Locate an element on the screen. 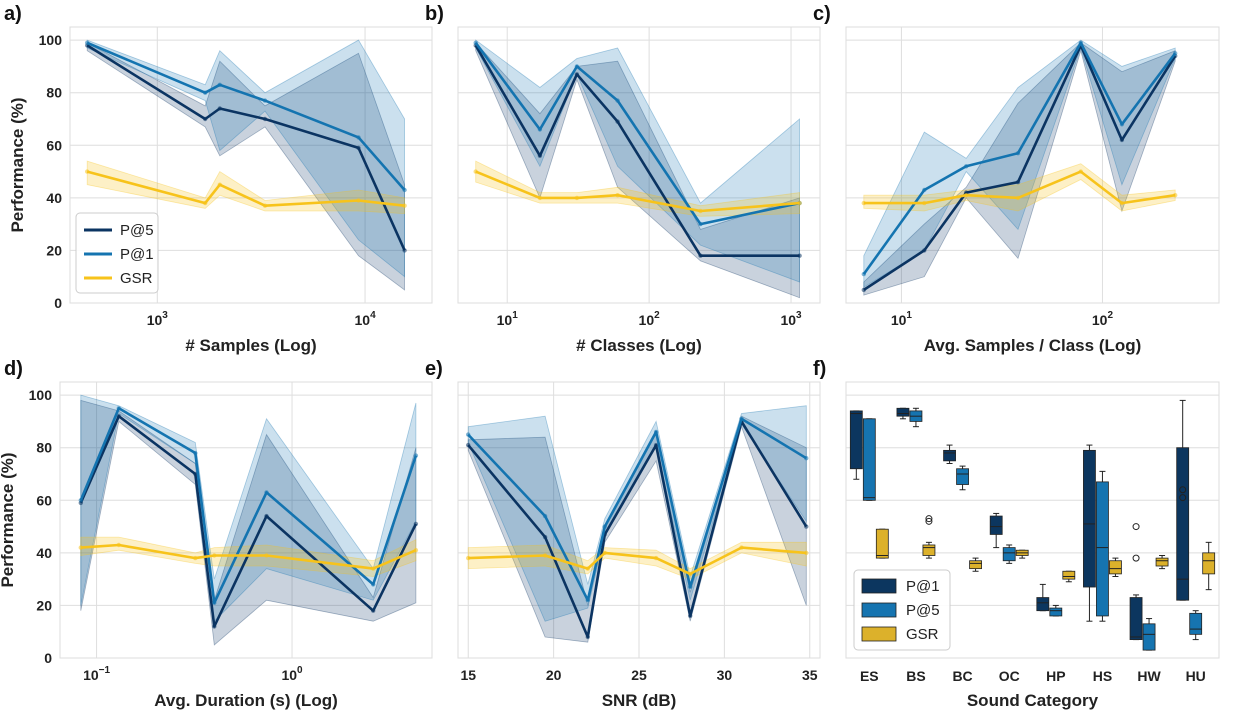 The image size is (1236, 717). category-bc is located at coordinates (962, 508).